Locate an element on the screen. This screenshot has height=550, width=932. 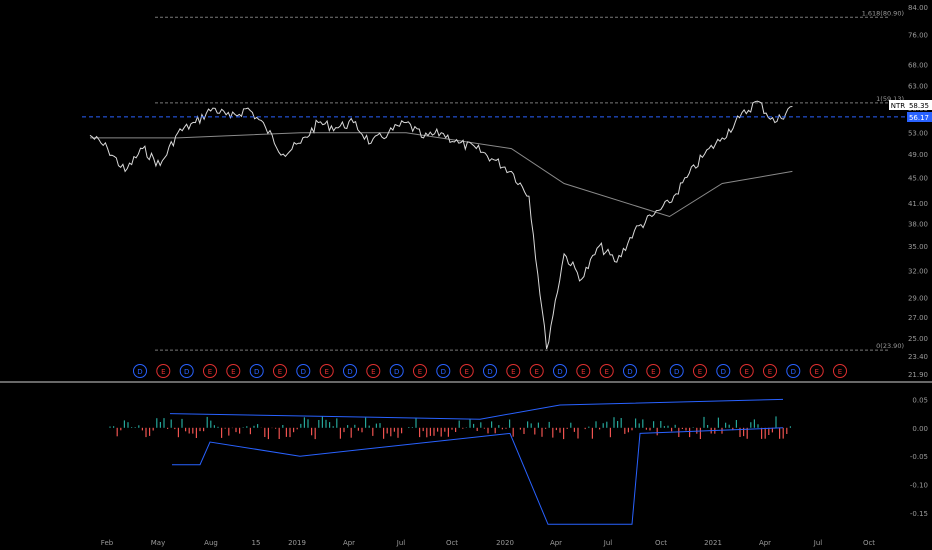
osc-tick-label: 0.00 is located at coordinates (920, 429).